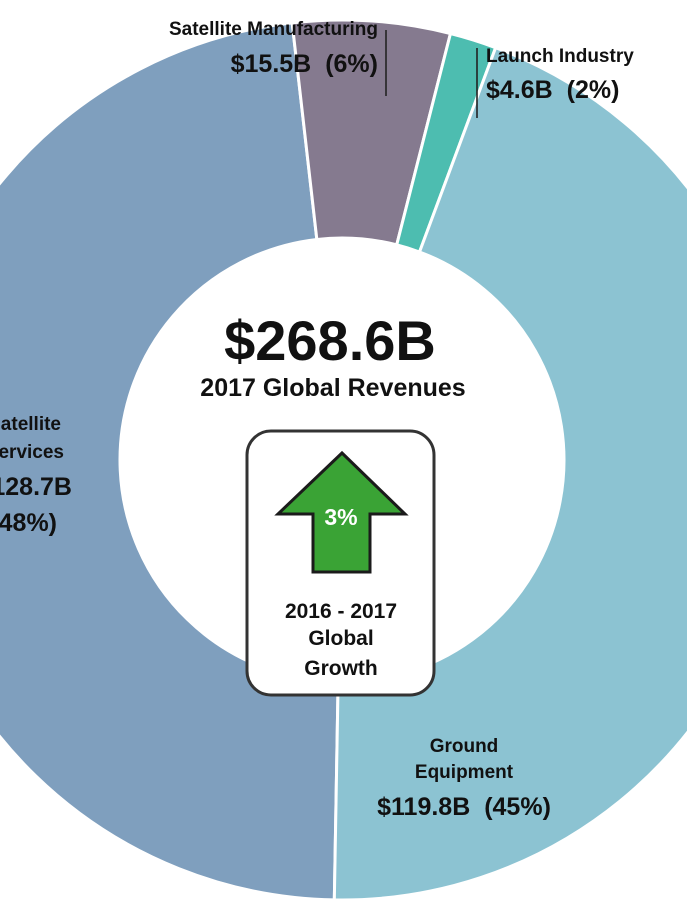 The image size is (687, 916). I want to click on arrow-up-icon, so click(341, 512).